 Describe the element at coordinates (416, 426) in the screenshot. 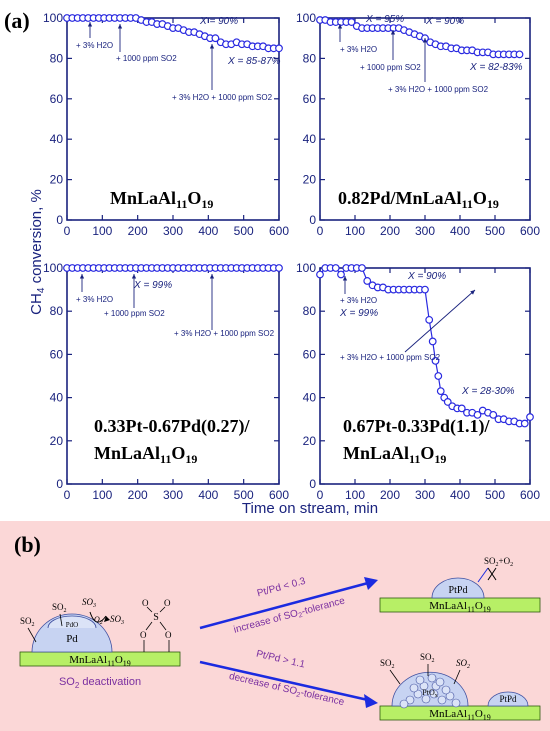

I see `catalyst-label-br-1: 0.67Pt-0.33Pd(1.1)/` at that location.